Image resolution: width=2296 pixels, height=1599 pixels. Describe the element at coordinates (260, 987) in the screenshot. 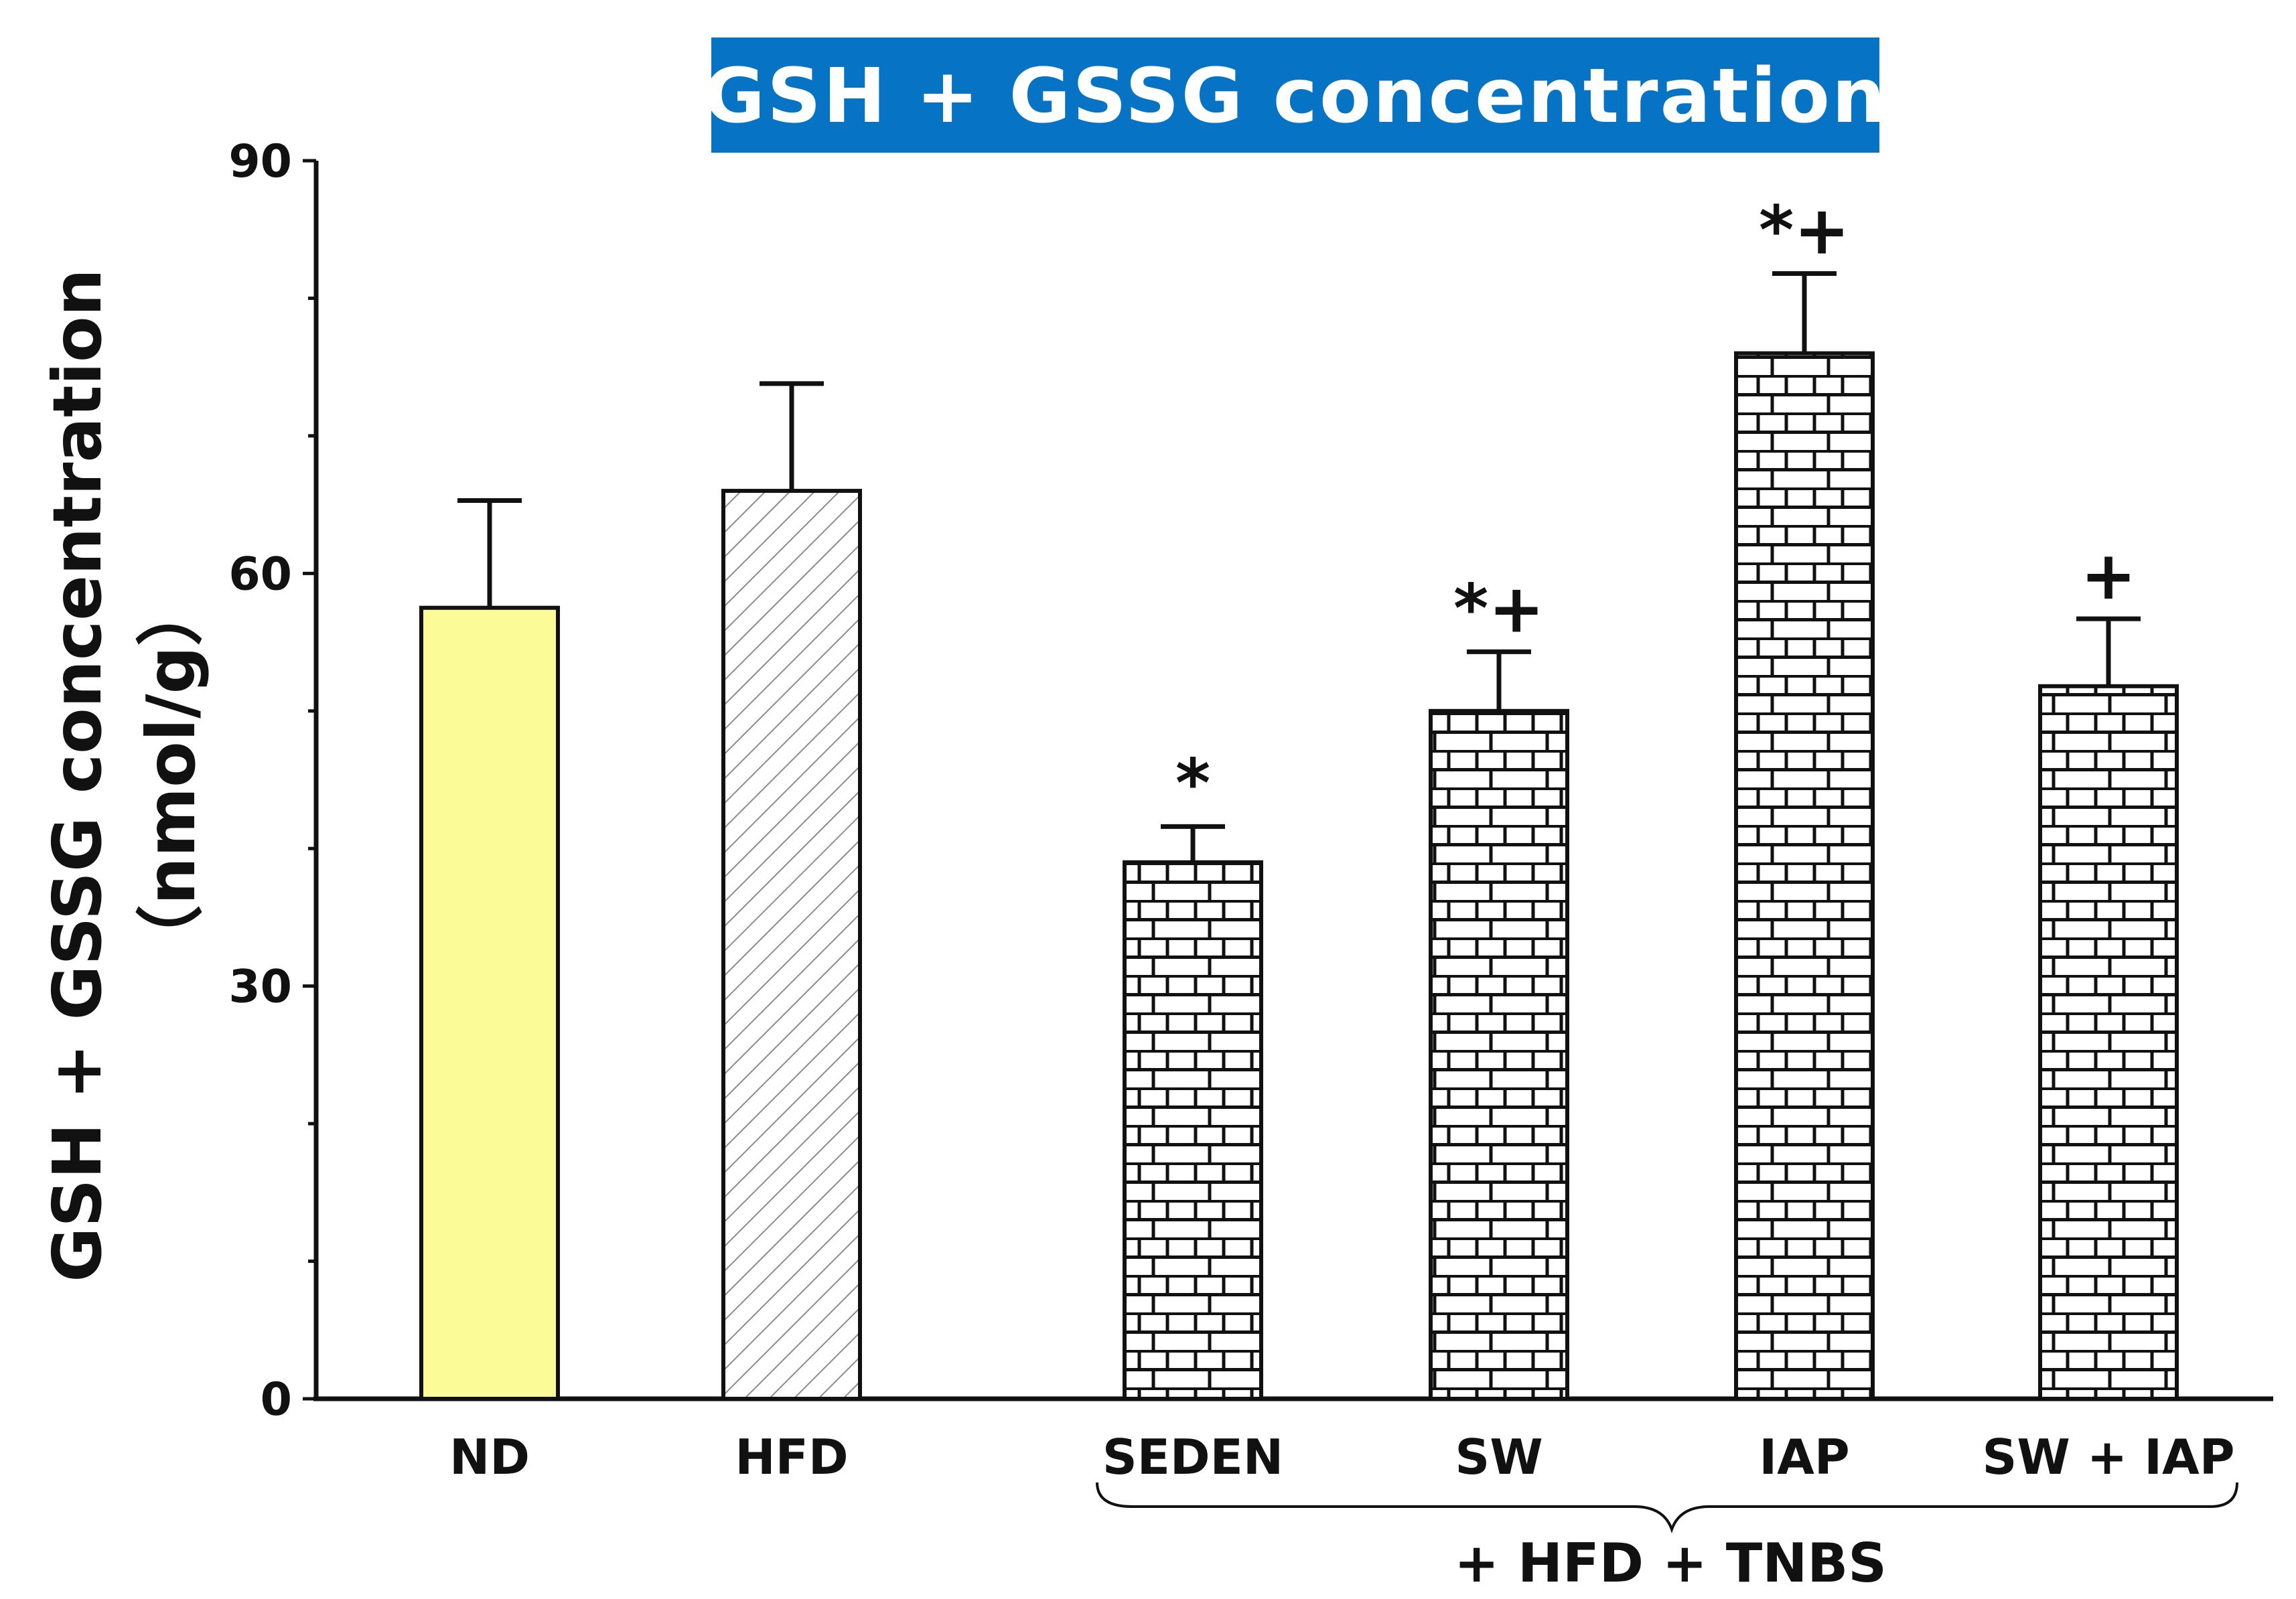

I see `y-tick-label: 30` at that location.